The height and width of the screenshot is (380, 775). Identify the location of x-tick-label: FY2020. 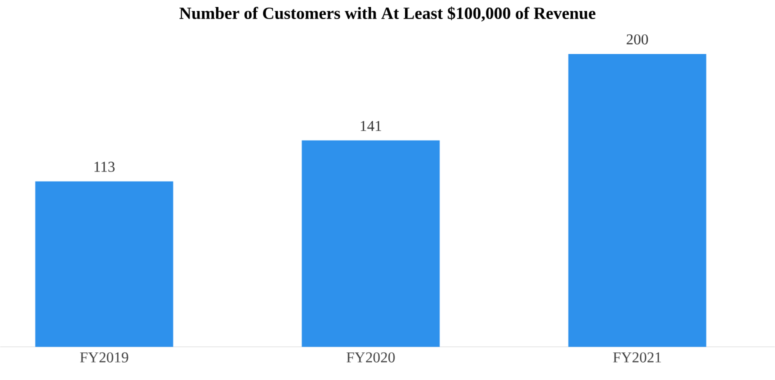
(370, 357).